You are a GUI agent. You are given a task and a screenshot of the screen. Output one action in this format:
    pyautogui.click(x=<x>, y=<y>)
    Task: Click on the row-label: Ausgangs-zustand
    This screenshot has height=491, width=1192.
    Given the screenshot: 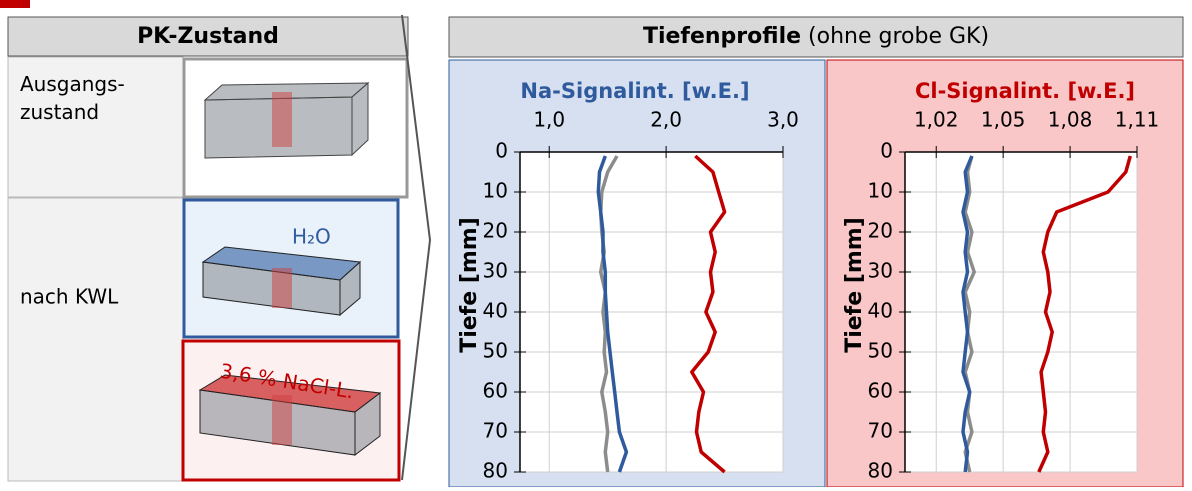 What is the action you would take?
    pyautogui.click(x=72, y=98)
    